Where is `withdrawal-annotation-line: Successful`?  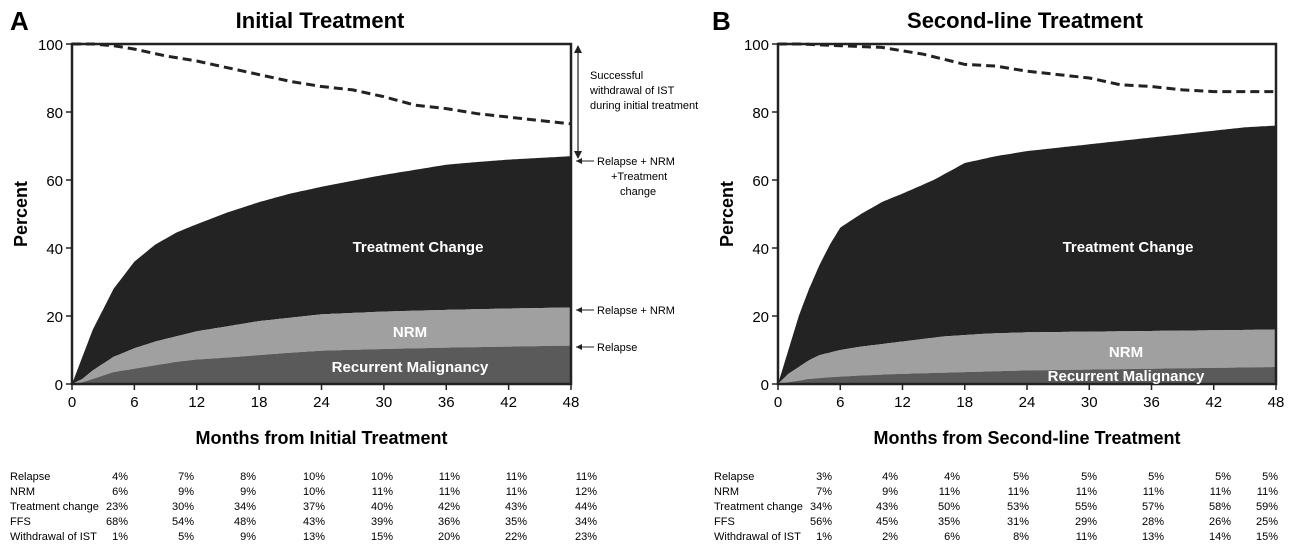
withdrawal-annotation-line: Successful is located at coordinates (616, 76).